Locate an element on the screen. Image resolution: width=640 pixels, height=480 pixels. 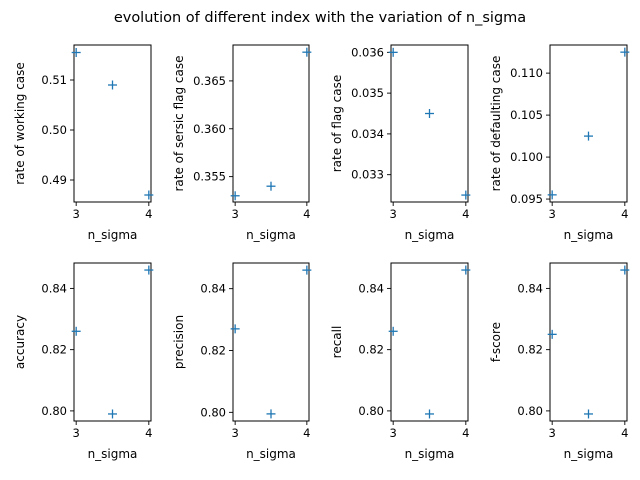
subplot-6: 3 4 0.80 0.82 0.84 n_sigma precision is located at coordinates (242, 361).